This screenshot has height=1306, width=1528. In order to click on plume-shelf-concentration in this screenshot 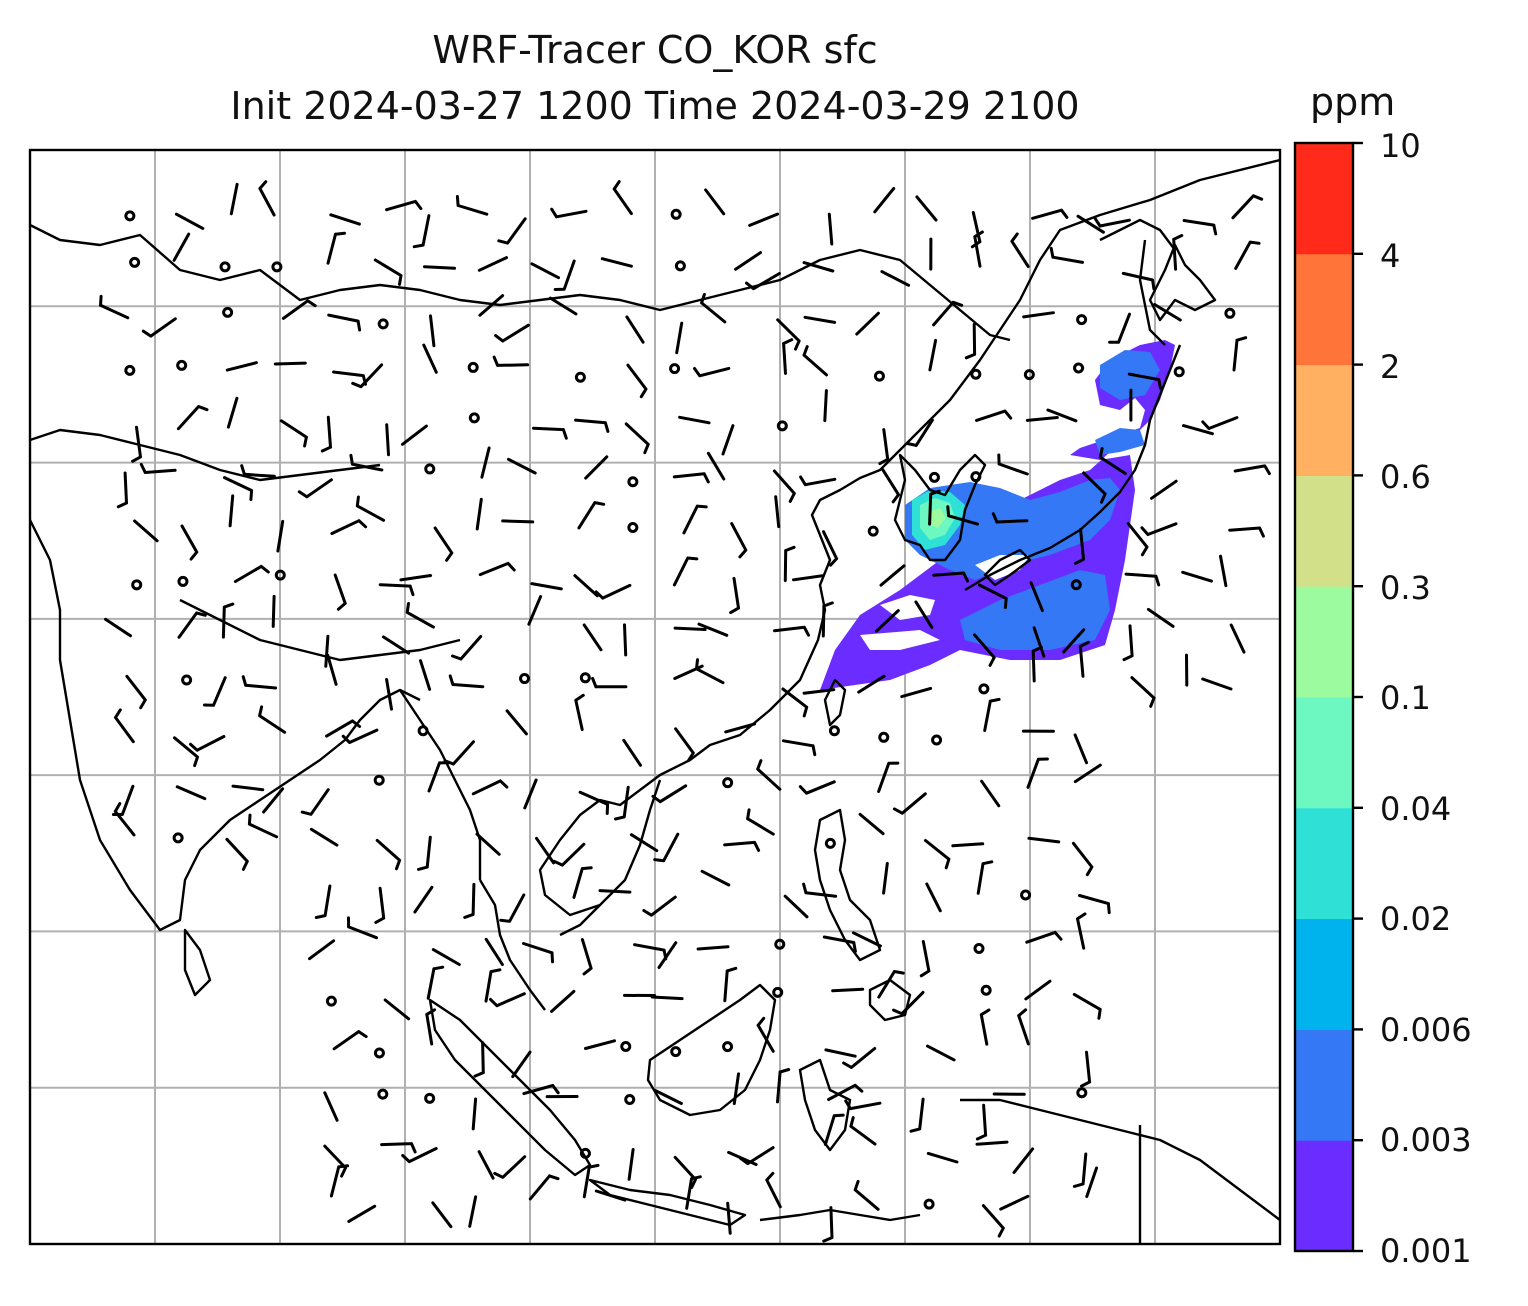, I will do `click(1120, 441)`.